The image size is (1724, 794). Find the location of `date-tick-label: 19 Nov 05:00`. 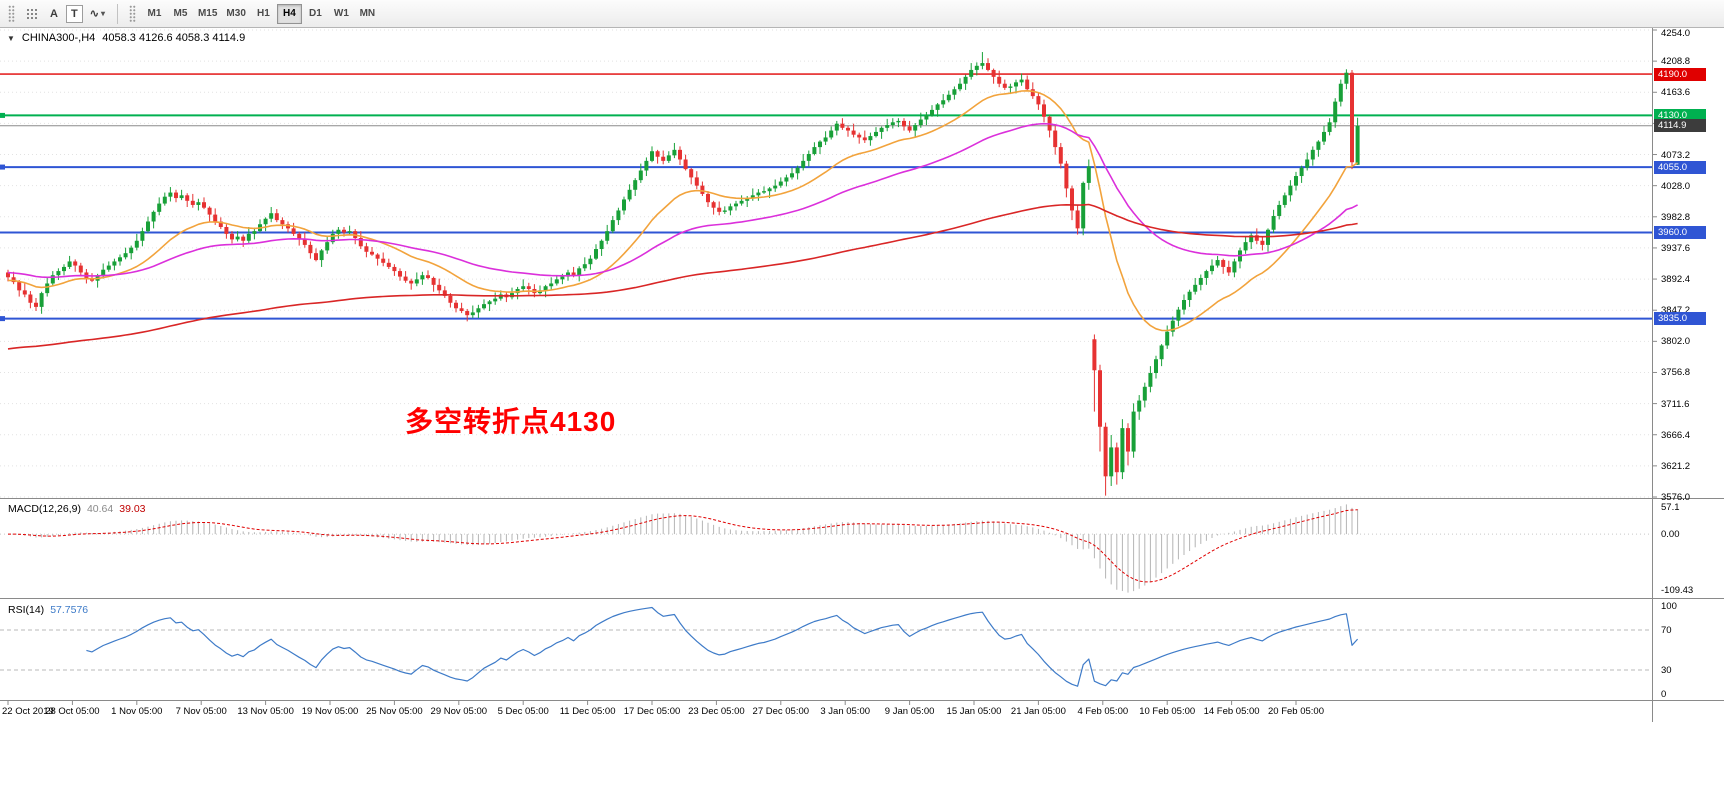

date-tick-label: 19 Nov 05:00 is located at coordinates (330, 711).